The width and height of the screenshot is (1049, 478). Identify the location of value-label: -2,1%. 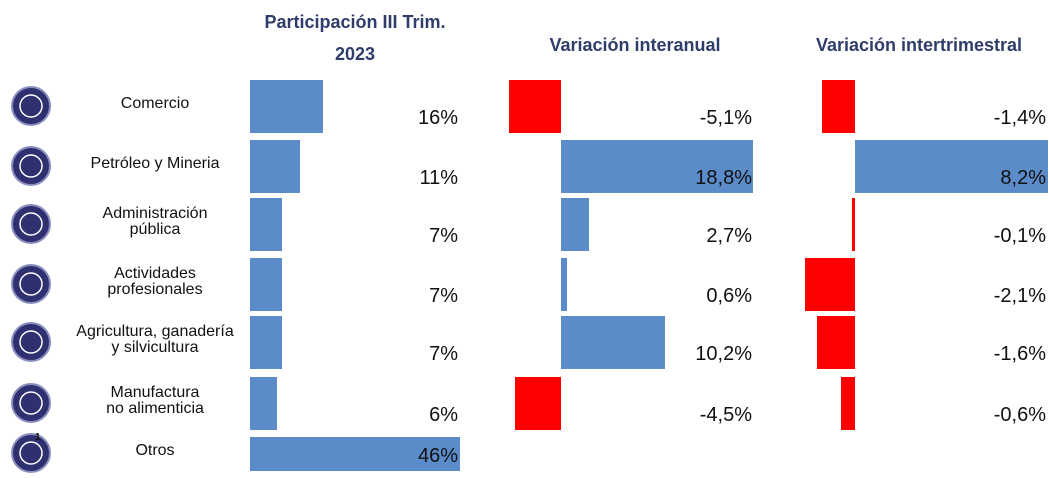
(1019, 296).